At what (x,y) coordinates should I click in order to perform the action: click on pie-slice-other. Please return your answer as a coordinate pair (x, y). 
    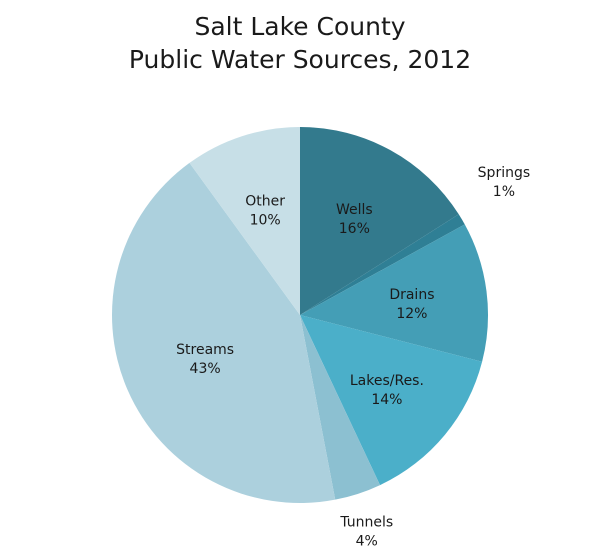
    Looking at the image, I should click on (244, 221).